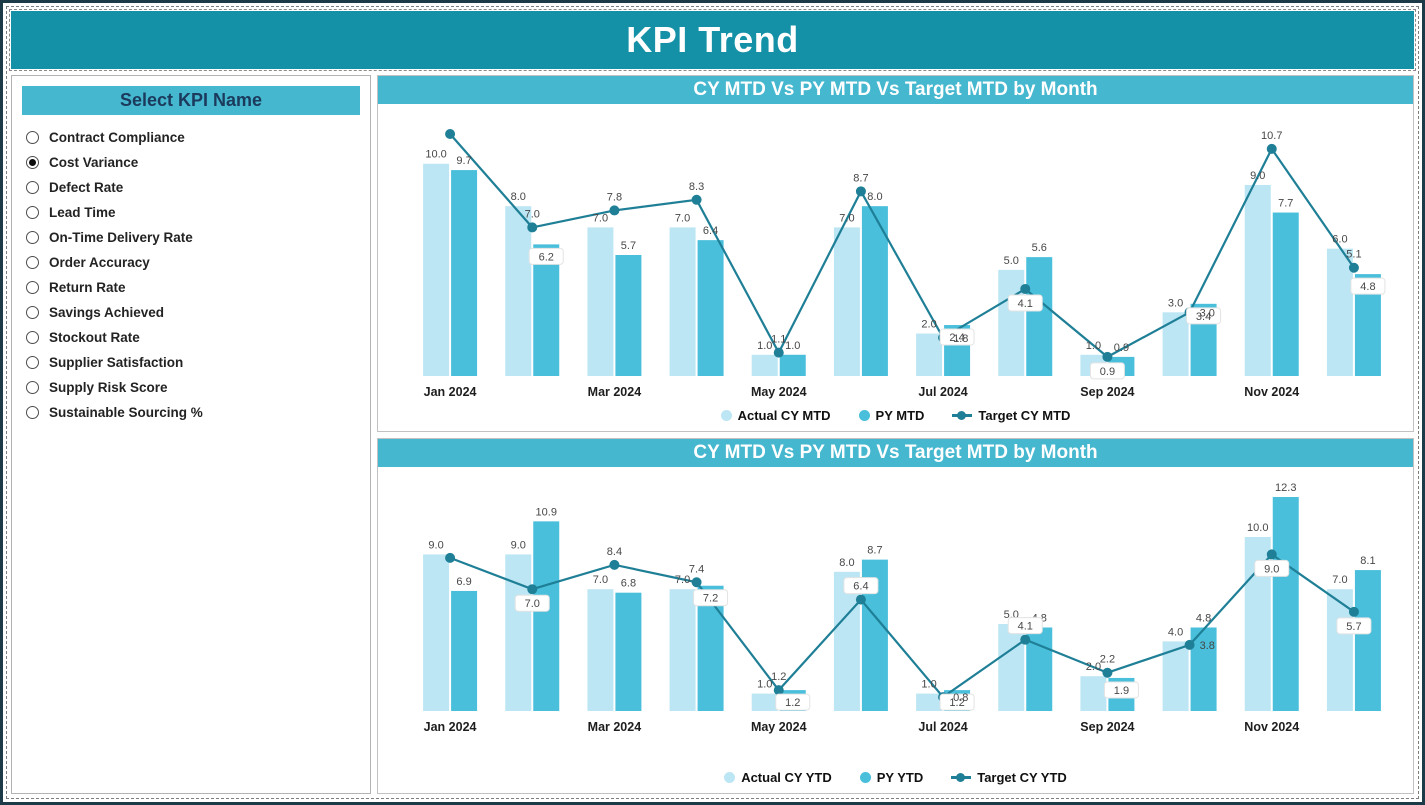  What do you see at coordinates (928, 325) in the screenshot?
I see `value-label: 2.0` at bounding box center [928, 325].